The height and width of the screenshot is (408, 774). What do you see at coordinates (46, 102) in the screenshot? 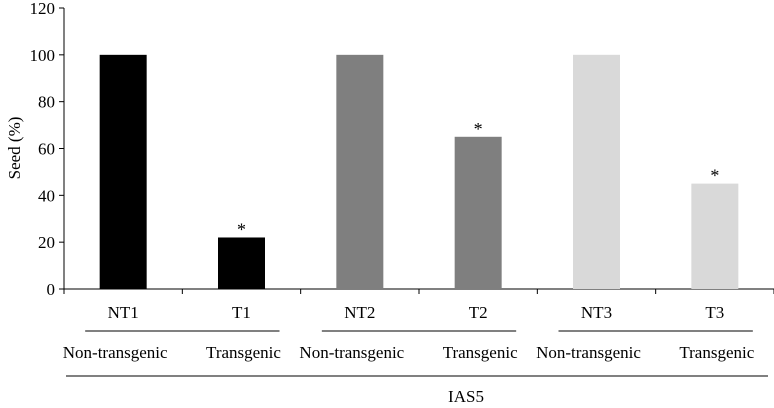
I see `y-tick-label: 80` at bounding box center [46, 102].